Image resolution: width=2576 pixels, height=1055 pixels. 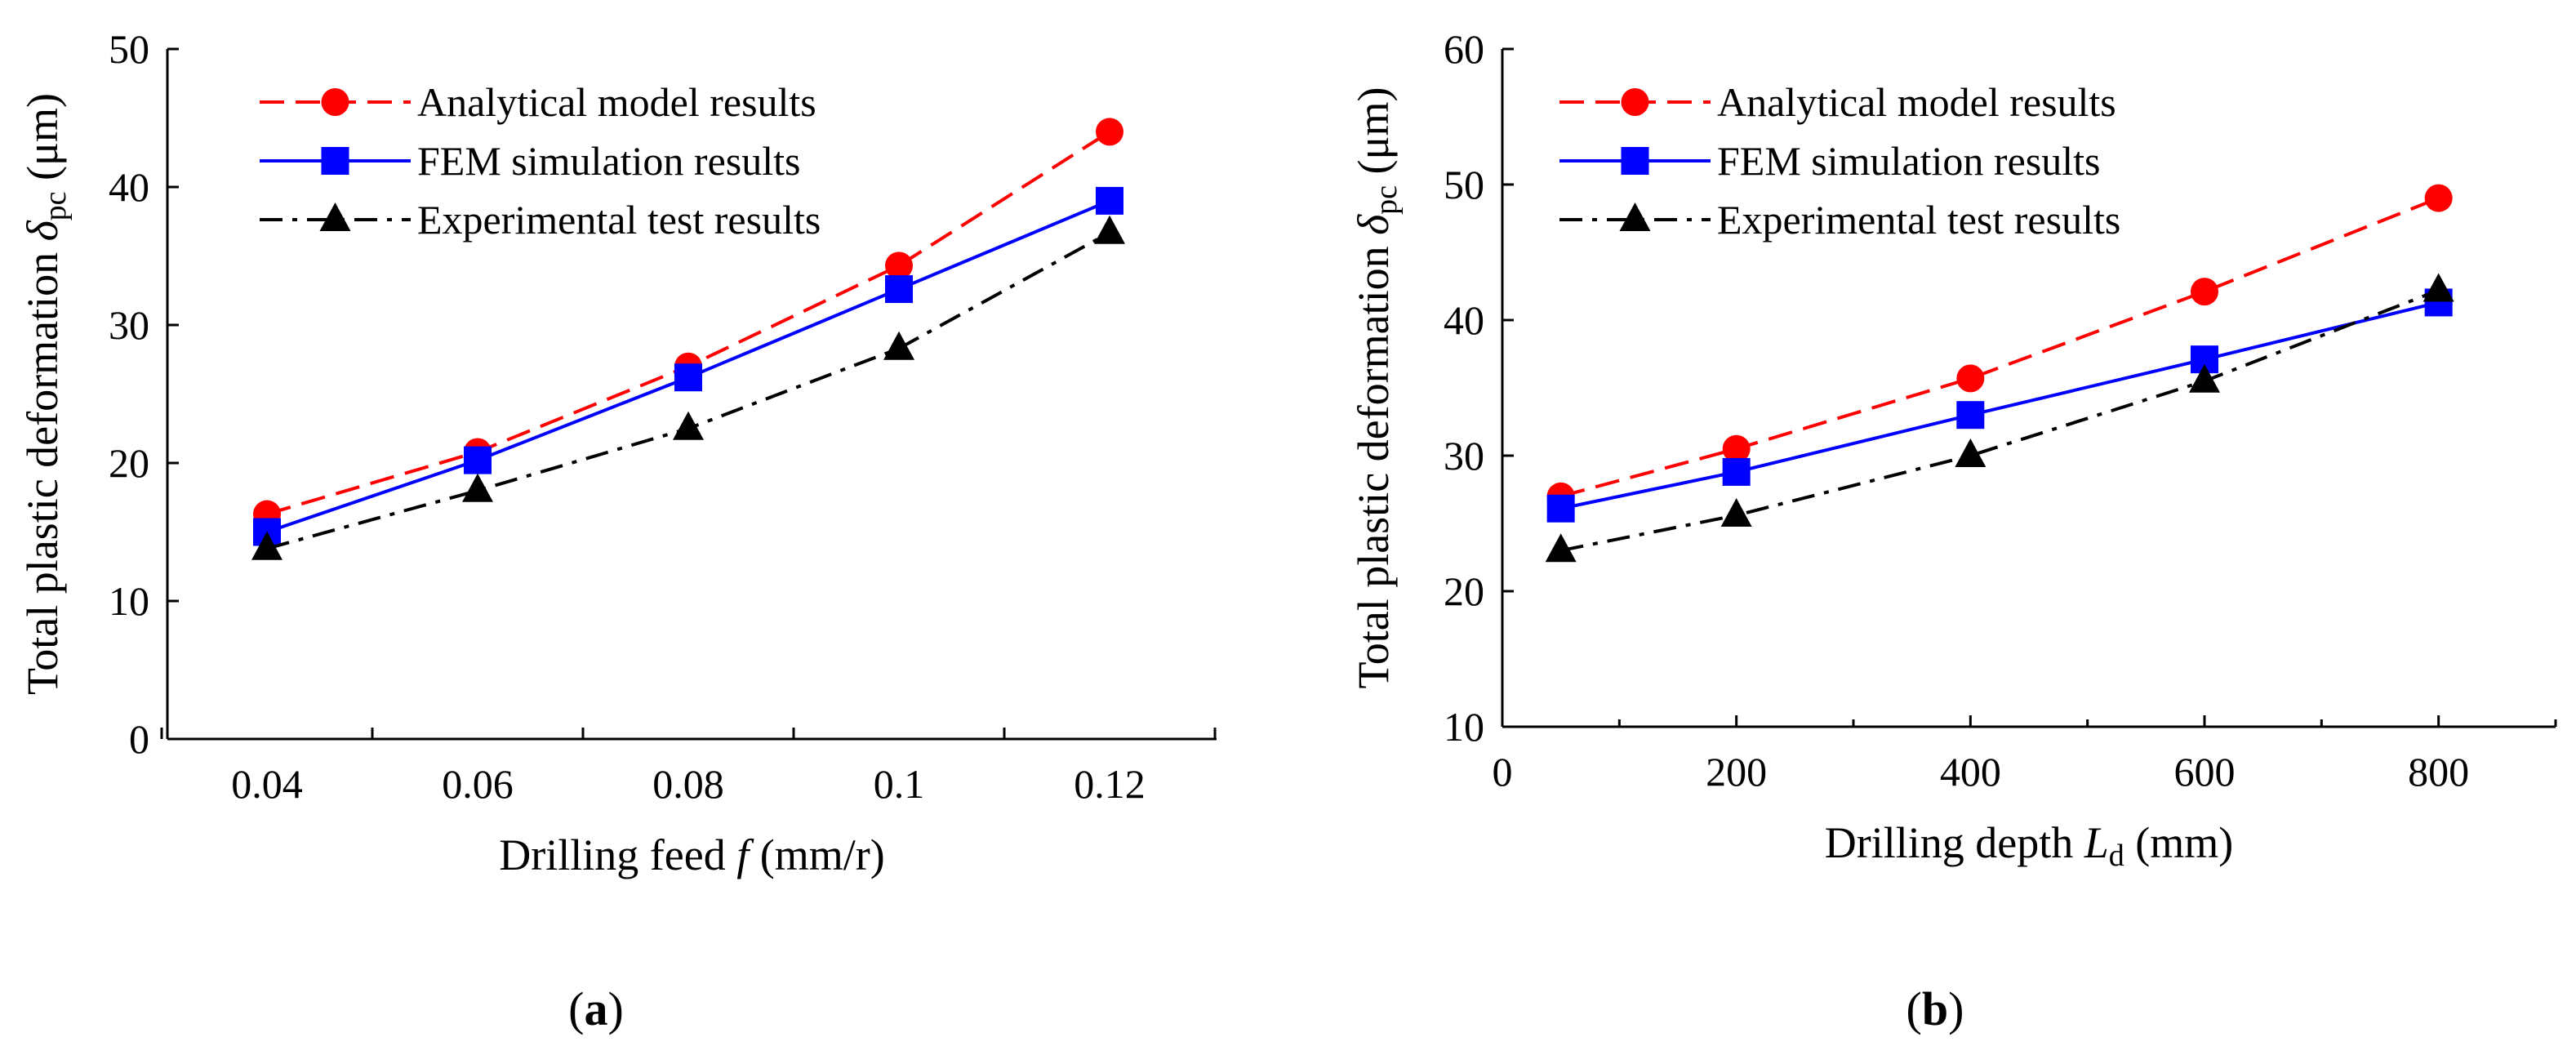 What do you see at coordinates (1464, 49) in the screenshot?
I see `y-tick-label: 60` at bounding box center [1464, 49].